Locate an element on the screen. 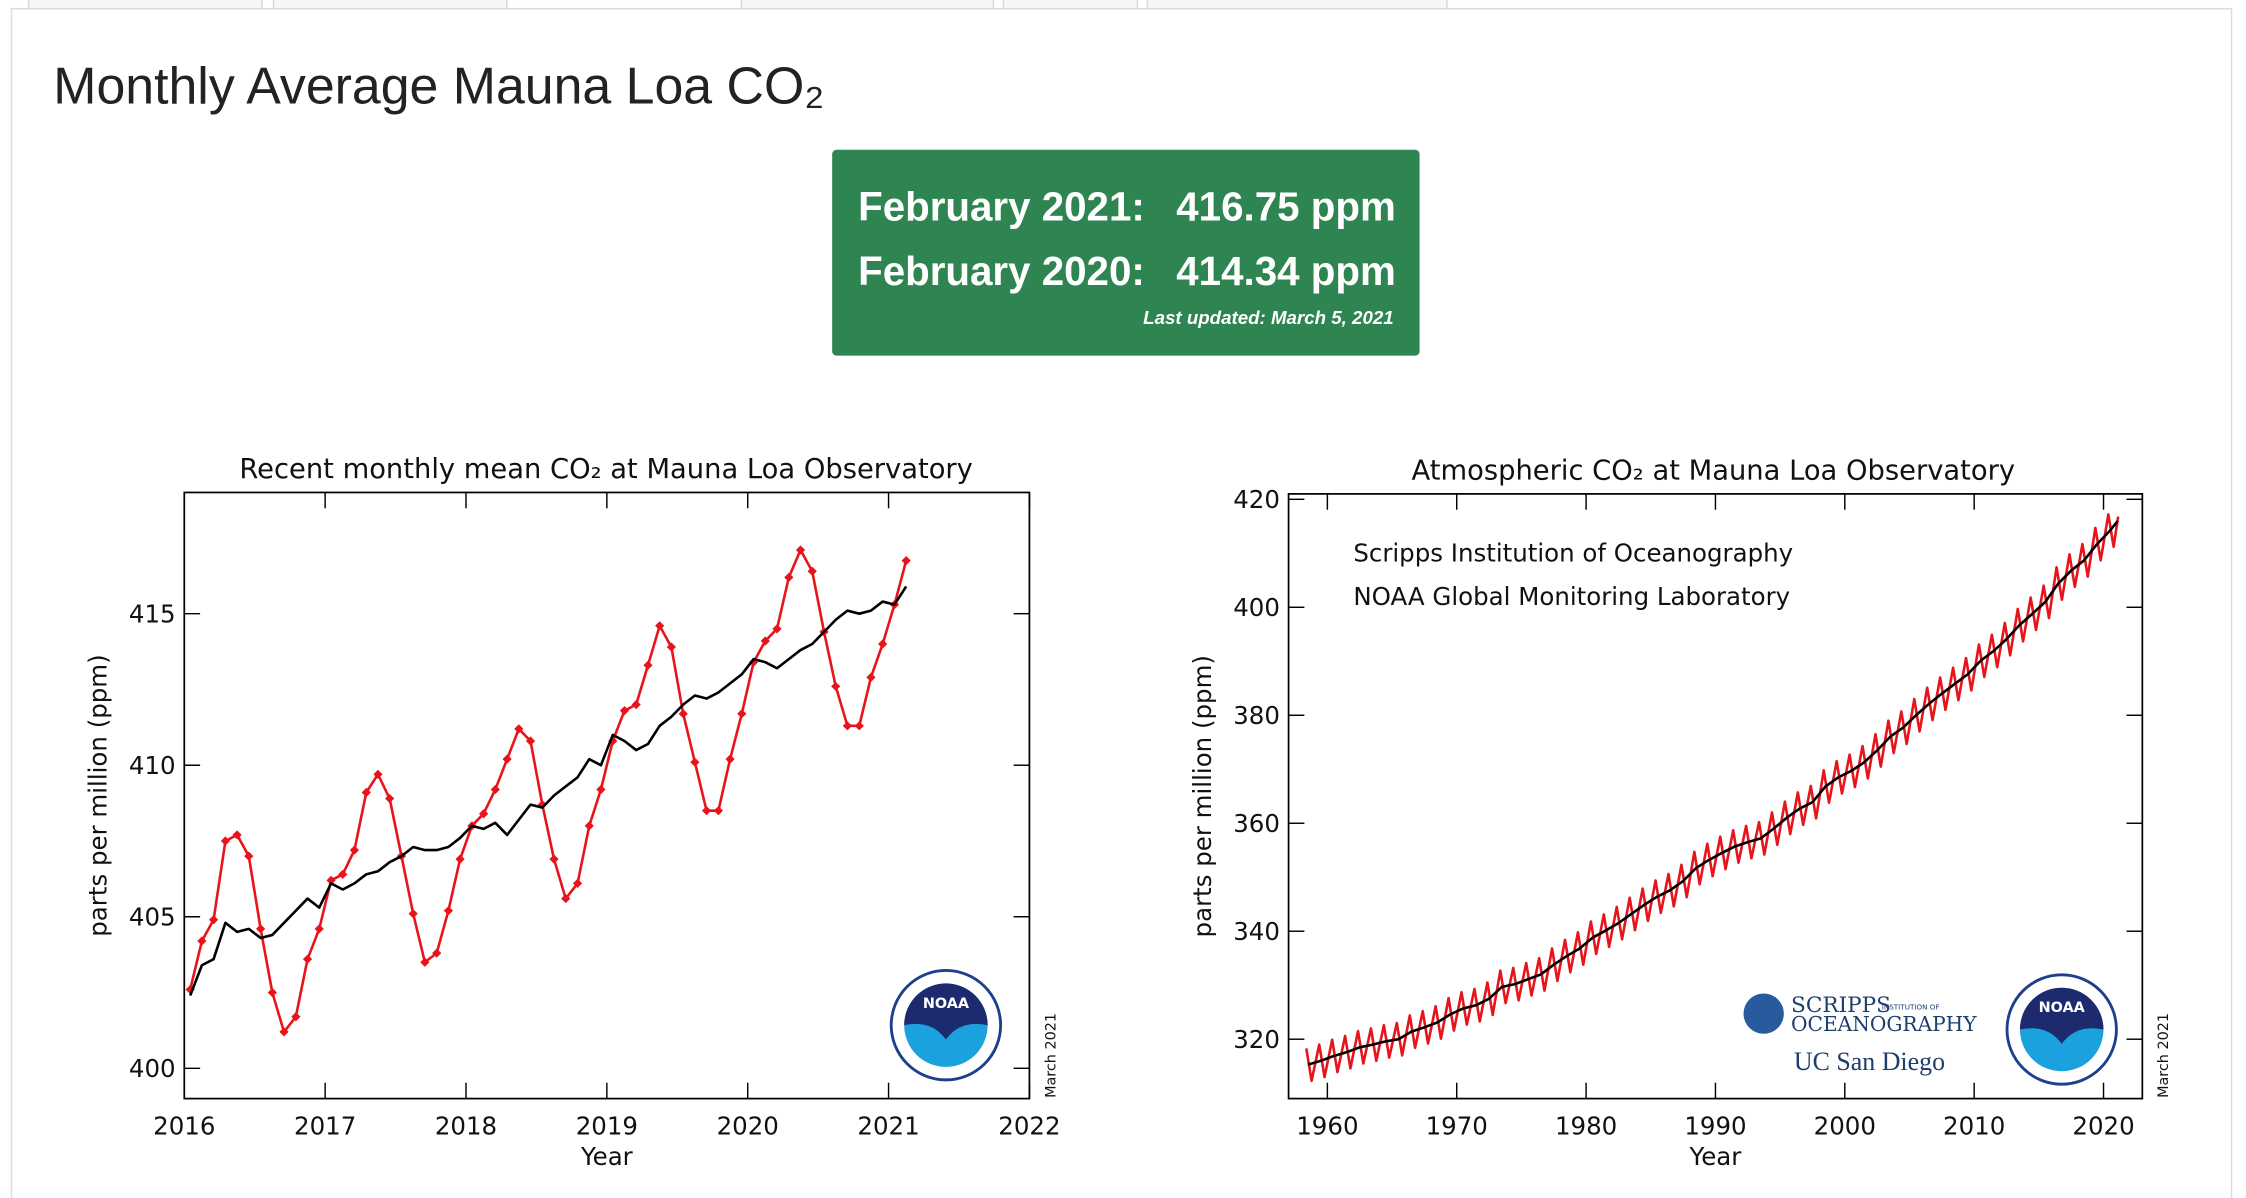 The height and width of the screenshot is (1198, 2246). y-tick-label: 320 is located at coordinates (1256, 1039).